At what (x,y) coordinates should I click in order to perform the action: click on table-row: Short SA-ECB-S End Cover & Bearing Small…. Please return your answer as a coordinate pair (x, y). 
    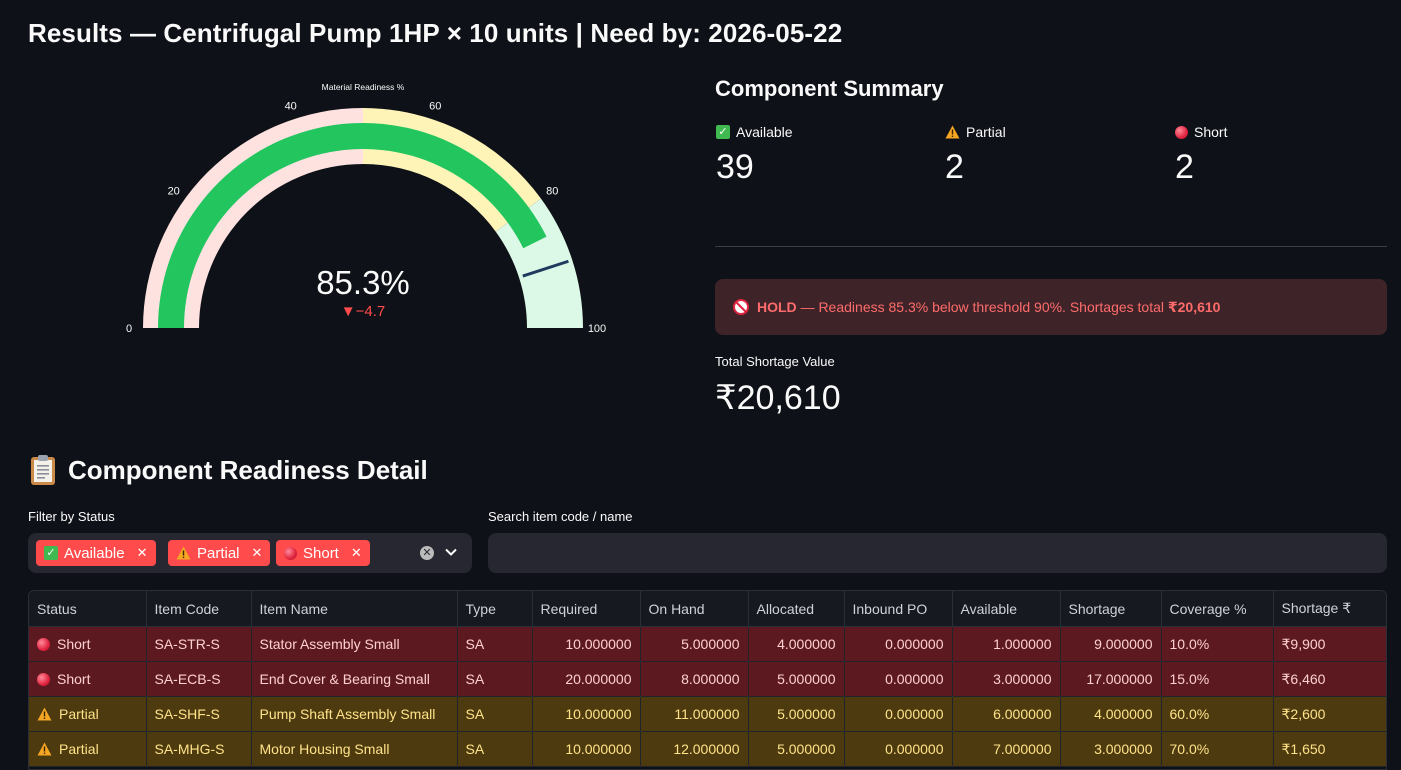
    Looking at the image, I should click on (707, 679).